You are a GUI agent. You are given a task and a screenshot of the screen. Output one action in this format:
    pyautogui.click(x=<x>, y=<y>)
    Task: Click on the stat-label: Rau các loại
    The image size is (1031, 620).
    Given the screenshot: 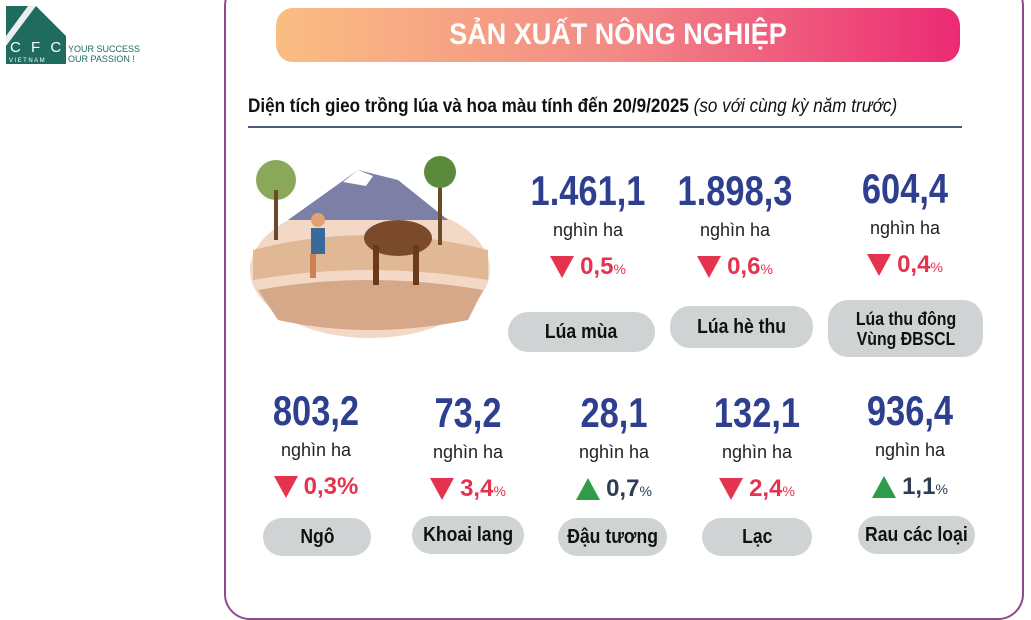 What is the action you would take?
    pyautogui.click(x=916, y=535)
    